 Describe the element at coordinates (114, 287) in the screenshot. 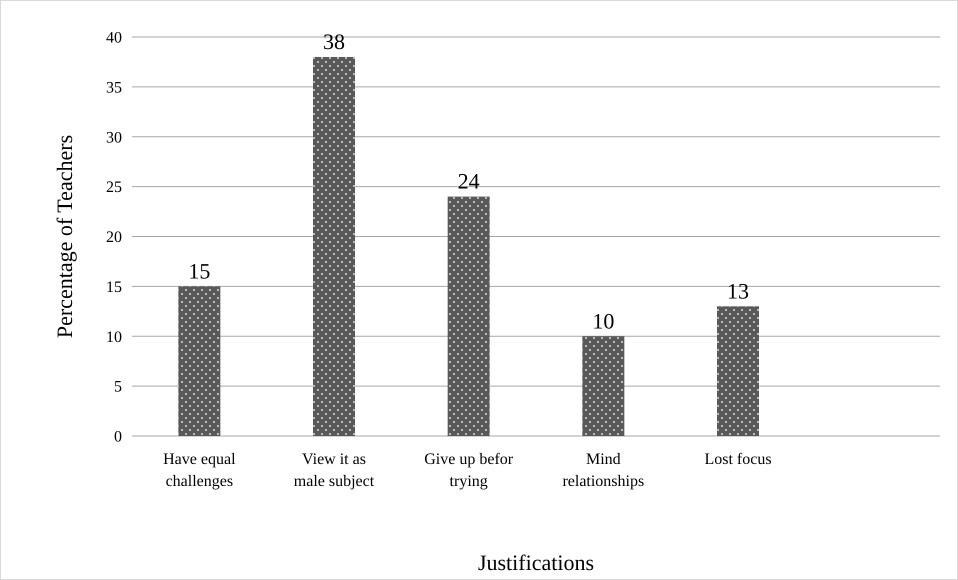

I see `y-tick-label: 15` at that location.